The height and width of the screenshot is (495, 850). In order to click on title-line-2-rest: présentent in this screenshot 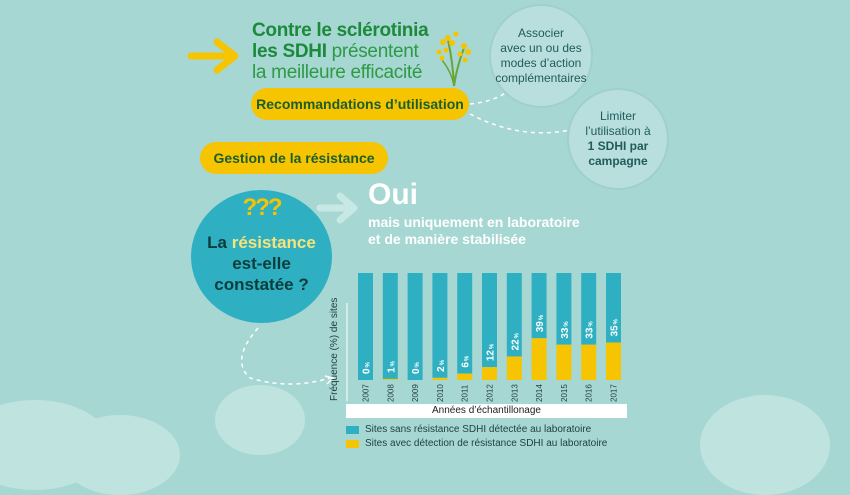, I will do `click(372, 51)`.